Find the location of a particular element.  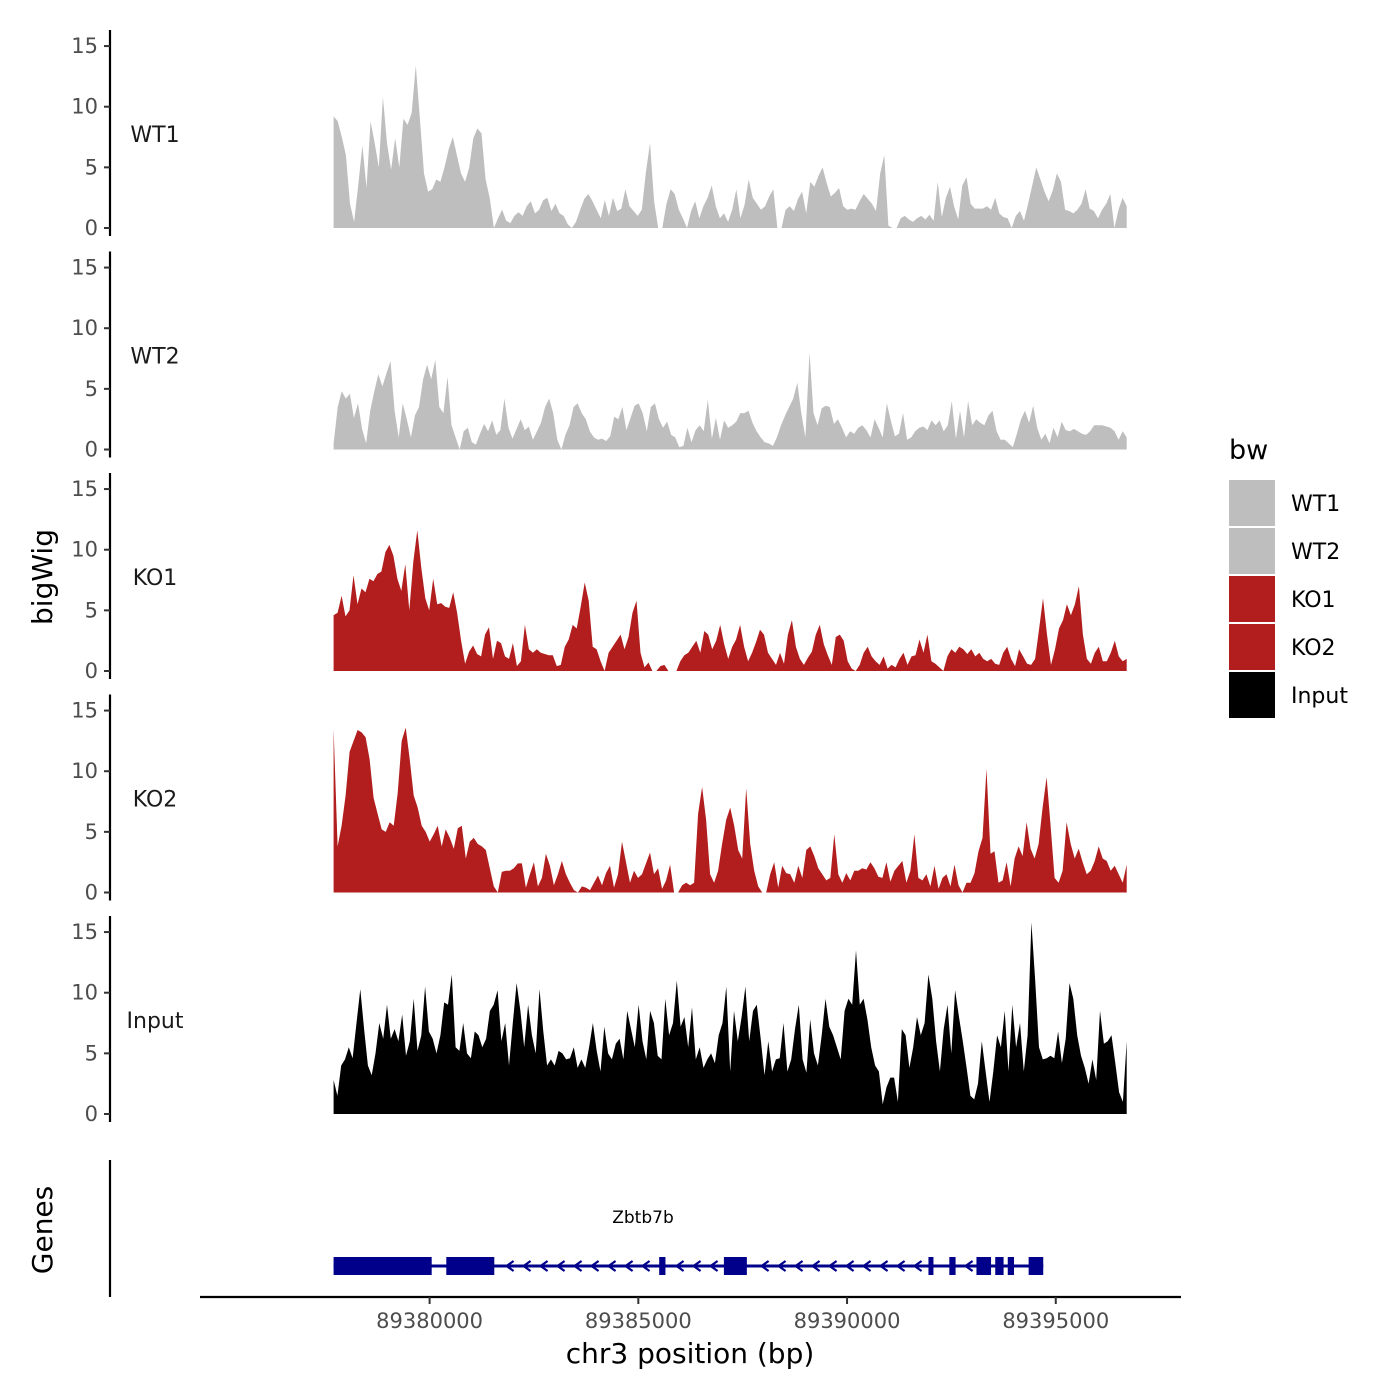

genes-axis-title: Genes is located at coordinates (42, 1230).